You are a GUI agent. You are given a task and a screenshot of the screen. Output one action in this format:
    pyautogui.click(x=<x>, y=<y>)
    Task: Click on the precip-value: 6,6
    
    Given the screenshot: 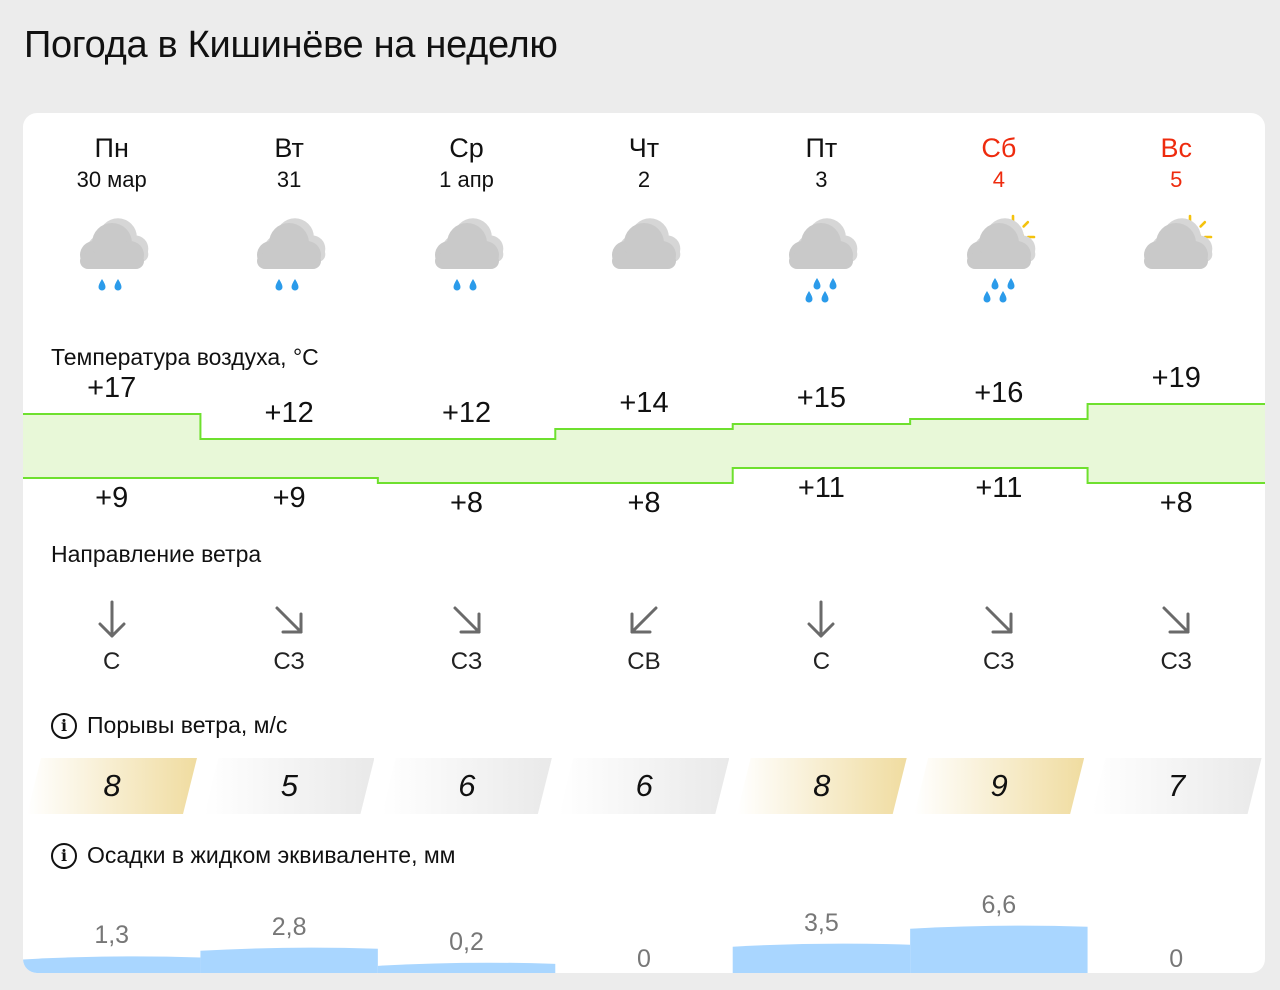 What is the action you would take?
    pyautogui.click(x=999, y=904)
    